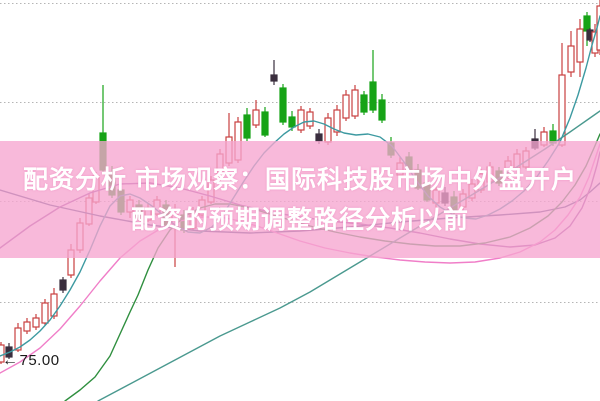 The image size is (600, 401). I want to click on price-annotation: ← 75.00, so click(31, 360).